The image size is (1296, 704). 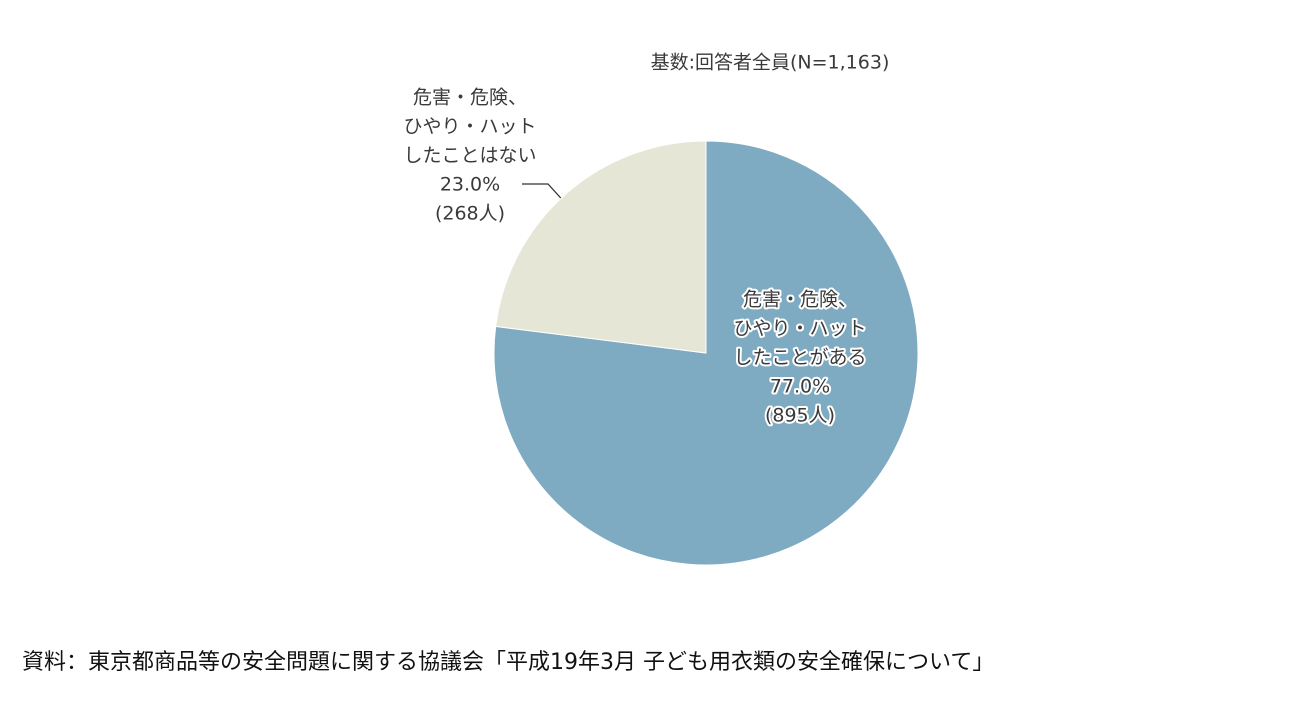 I want to click on pie-slice, so click(x=601, y=247).